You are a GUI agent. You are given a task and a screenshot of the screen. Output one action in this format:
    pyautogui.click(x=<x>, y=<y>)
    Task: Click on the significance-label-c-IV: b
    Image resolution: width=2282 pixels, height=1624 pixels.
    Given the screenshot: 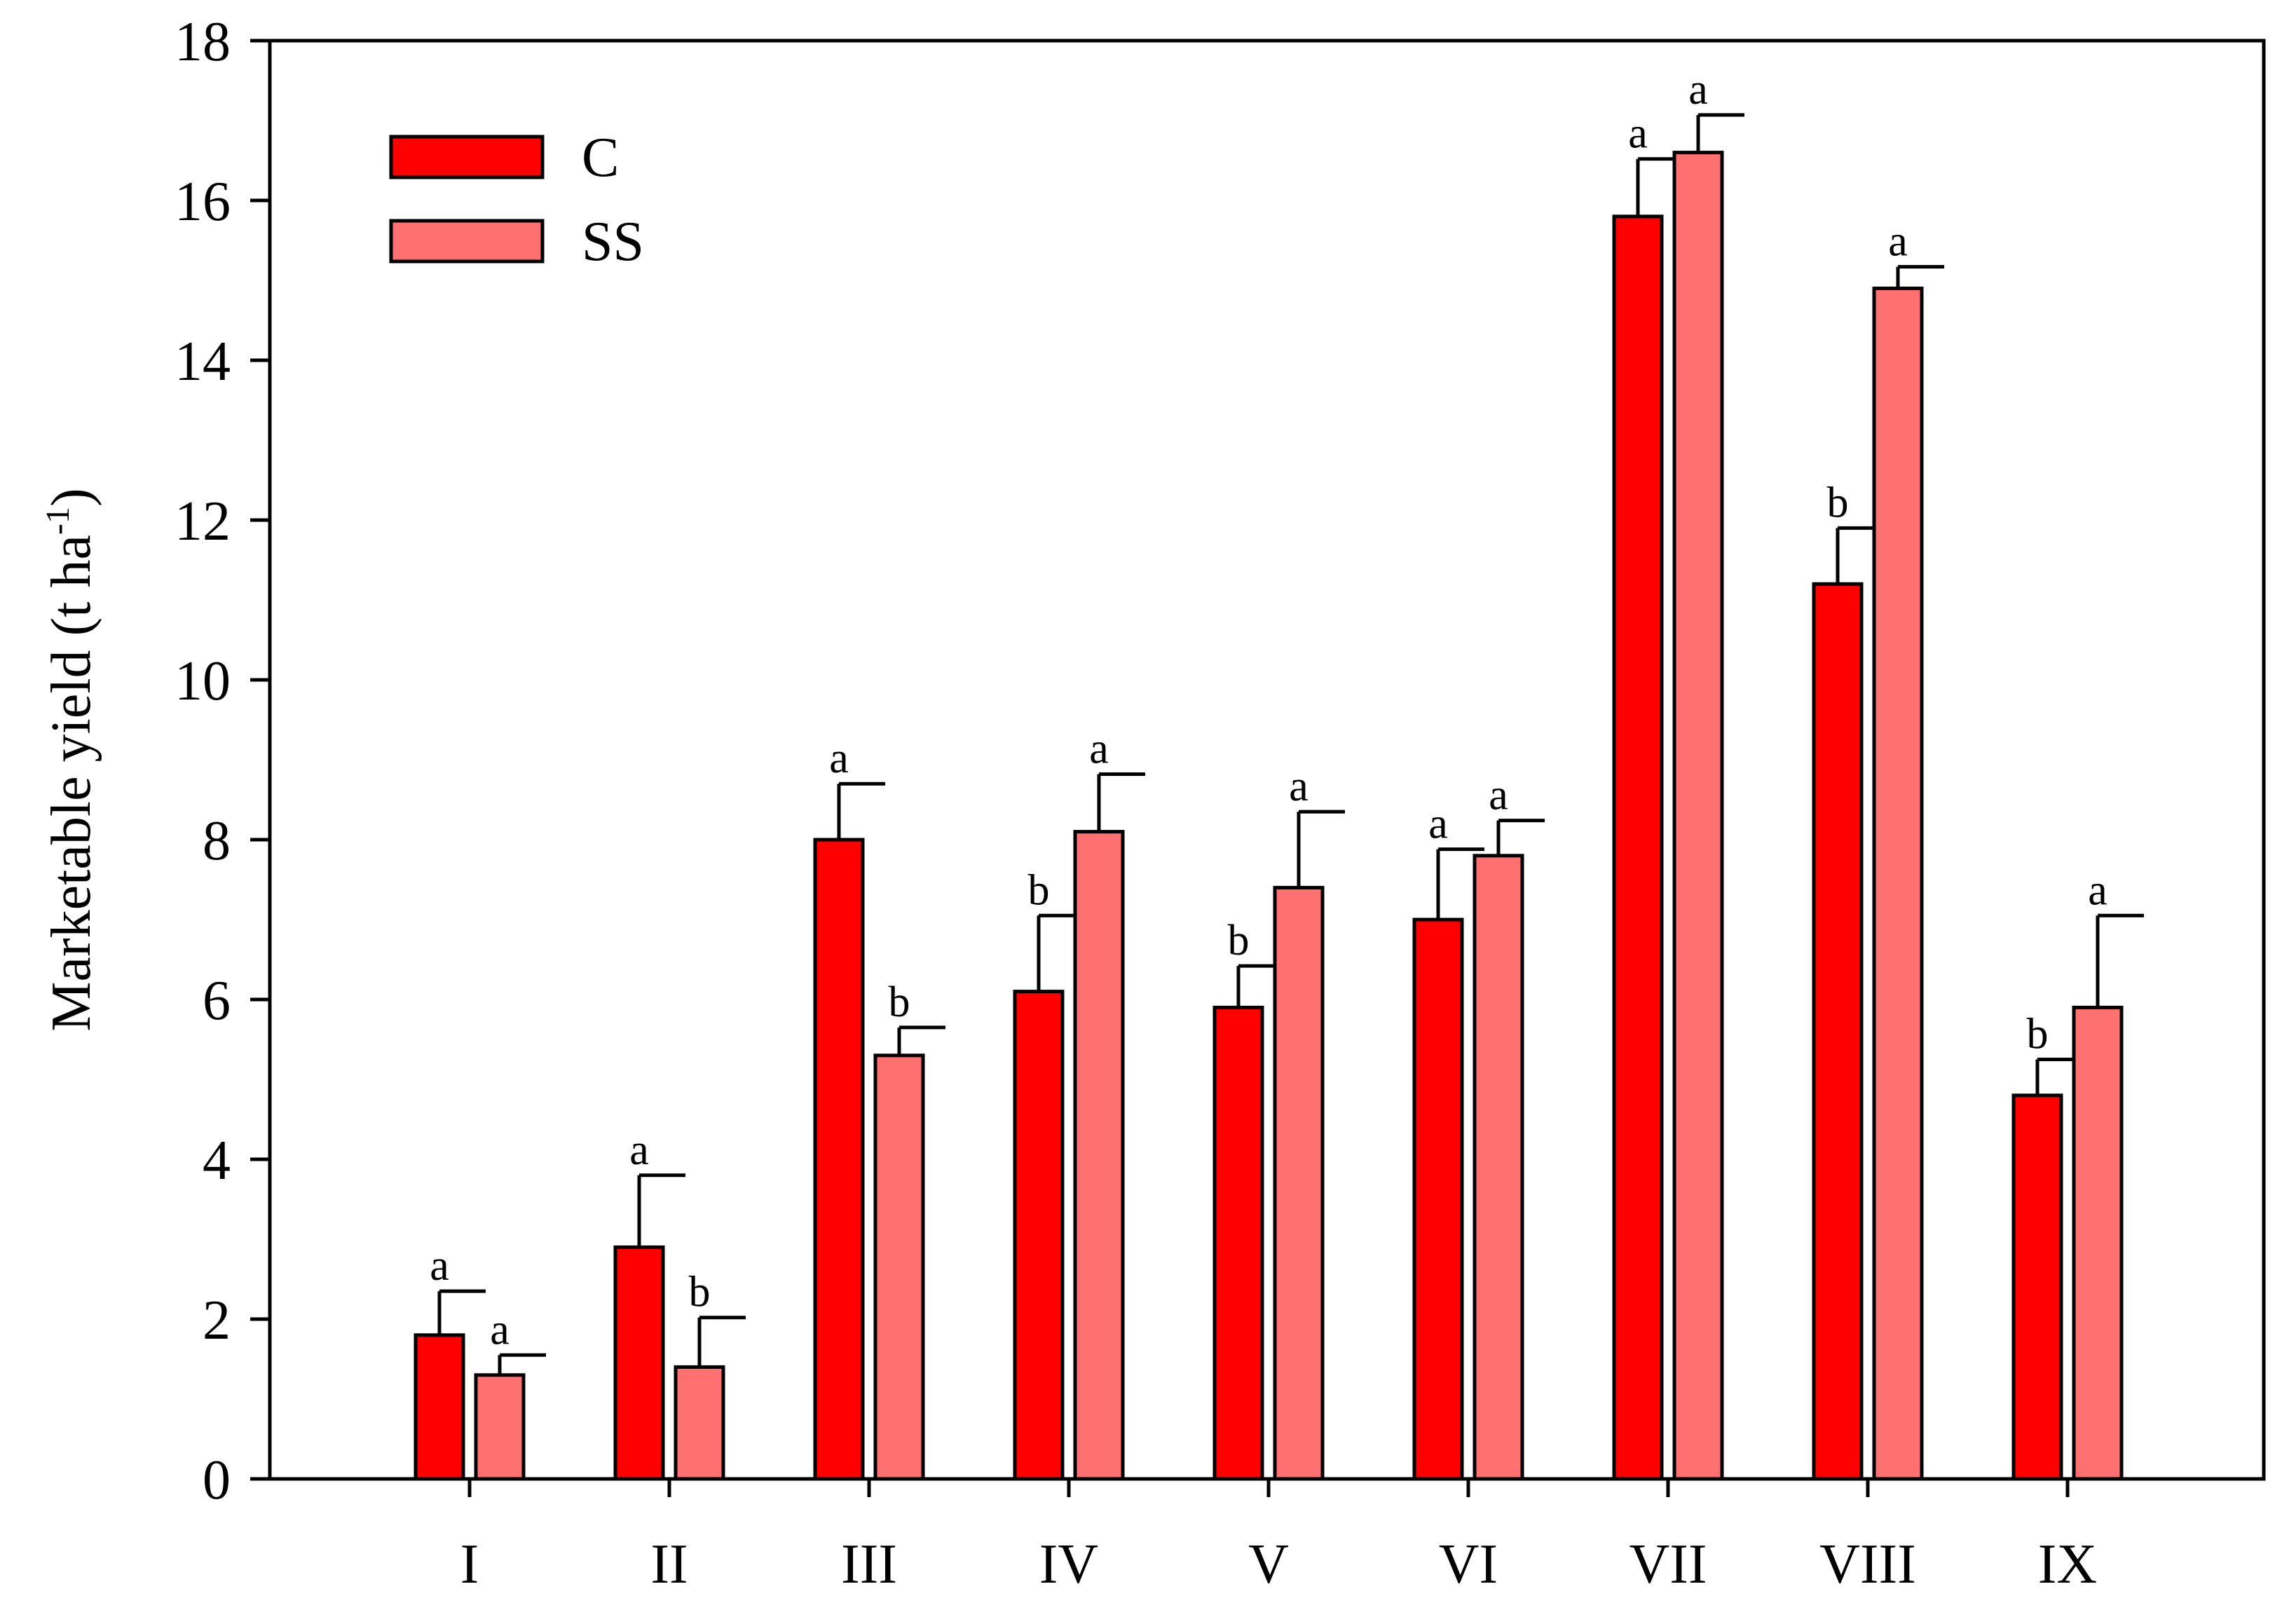 What is the action you would take?
    pyautogui.click(x=1039, y=890)
    